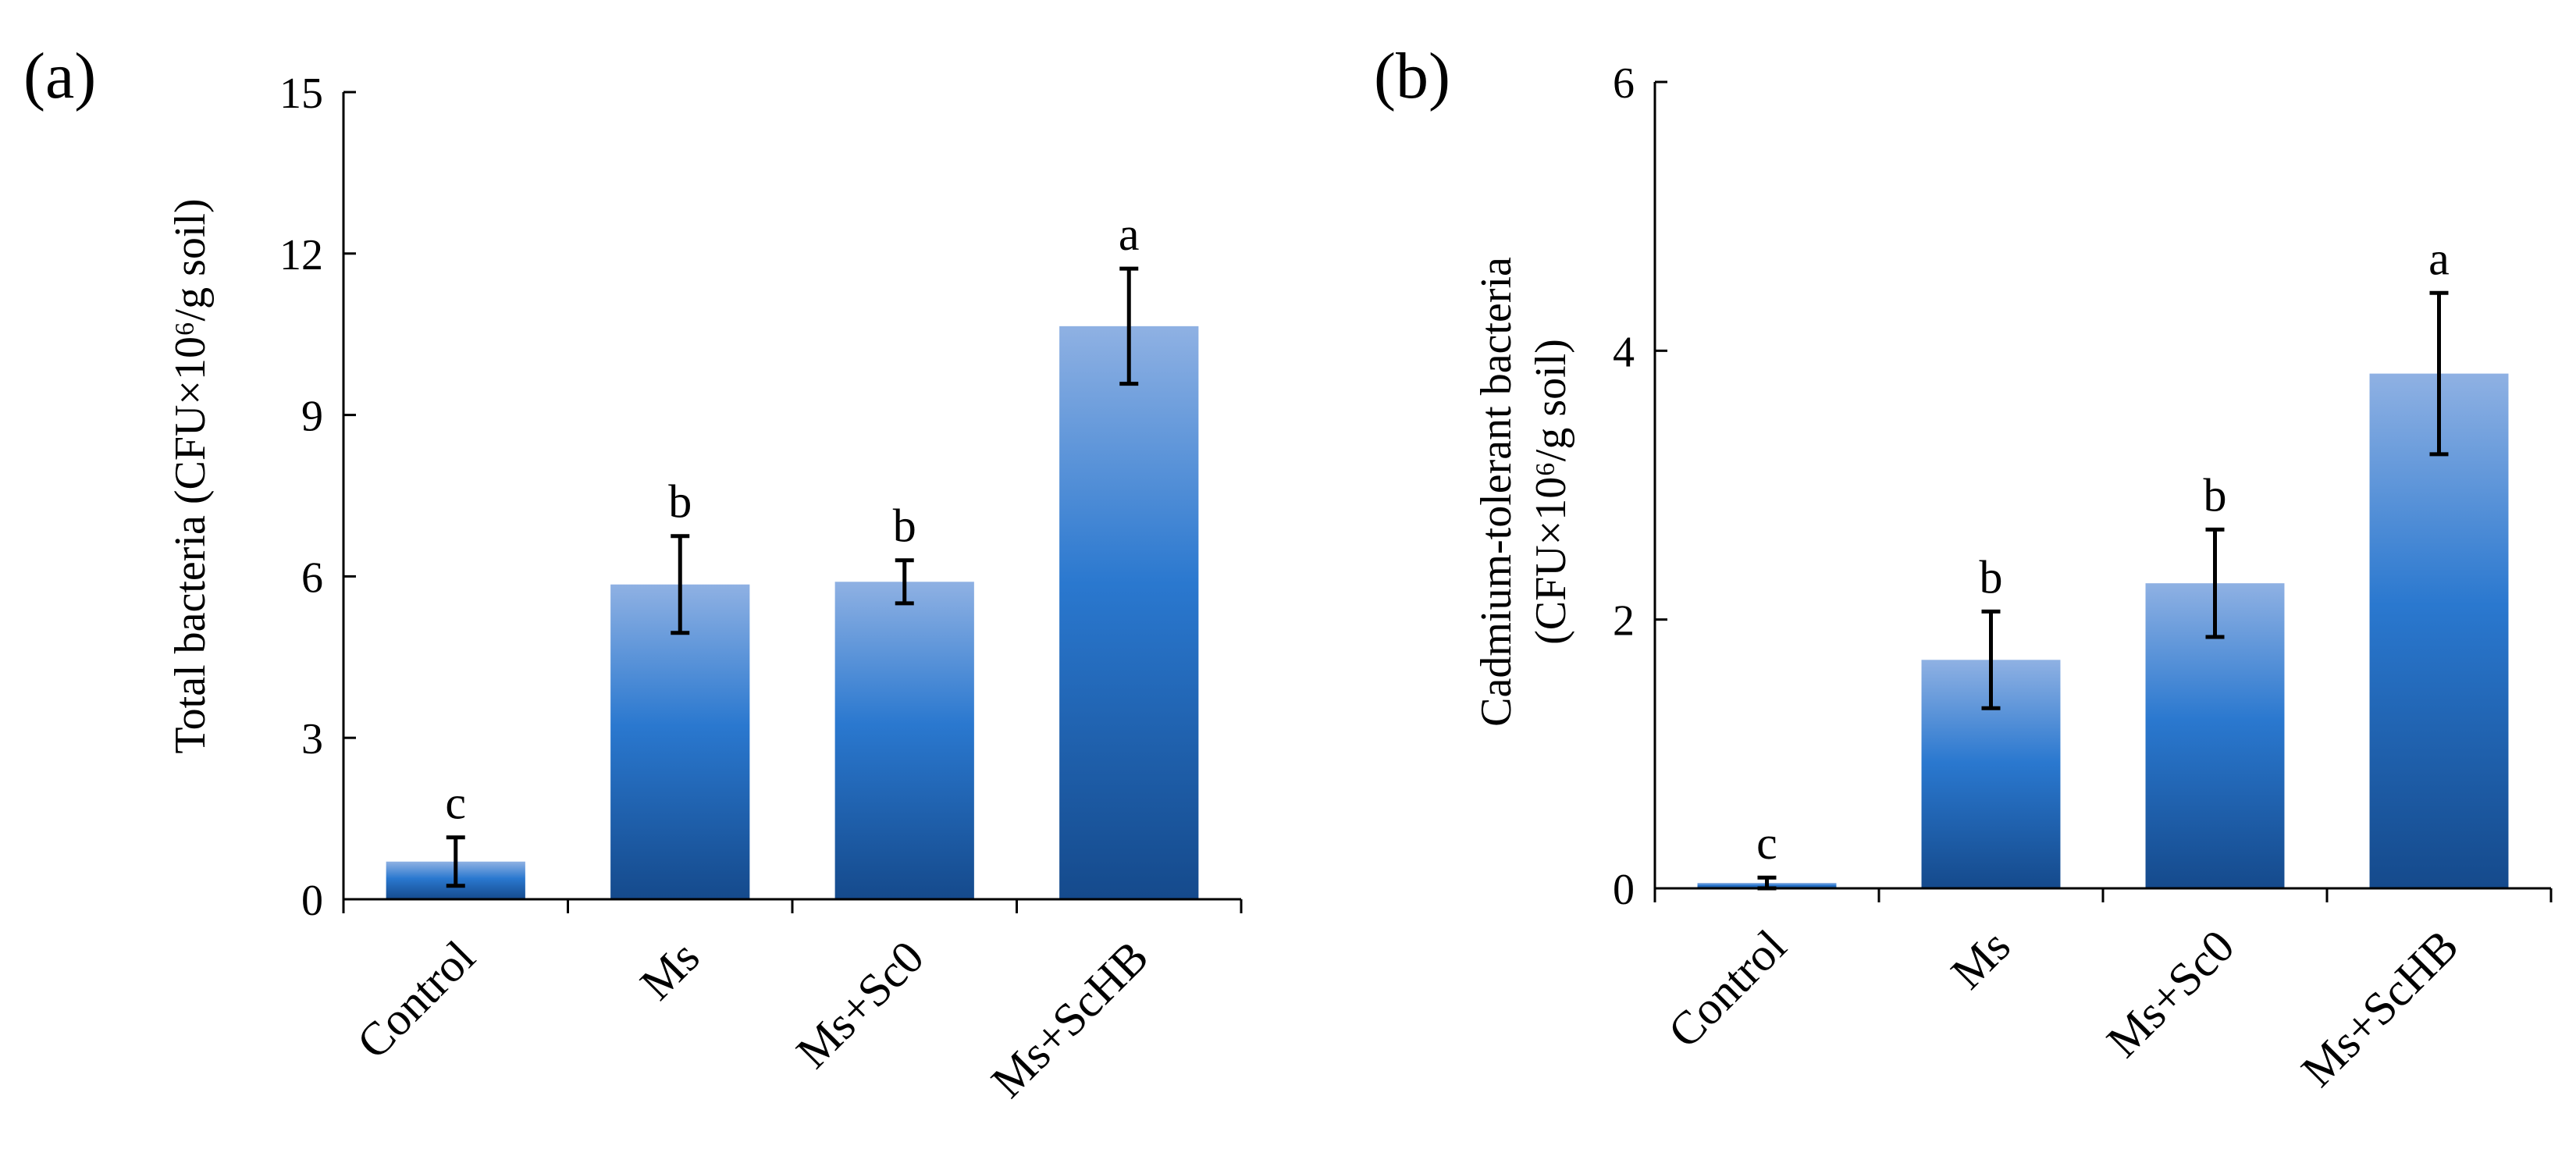  Describe the element at coordinates (2170, 993) in the screenshot. I see `category-label-b-2: Ms+Sc0` at that location.